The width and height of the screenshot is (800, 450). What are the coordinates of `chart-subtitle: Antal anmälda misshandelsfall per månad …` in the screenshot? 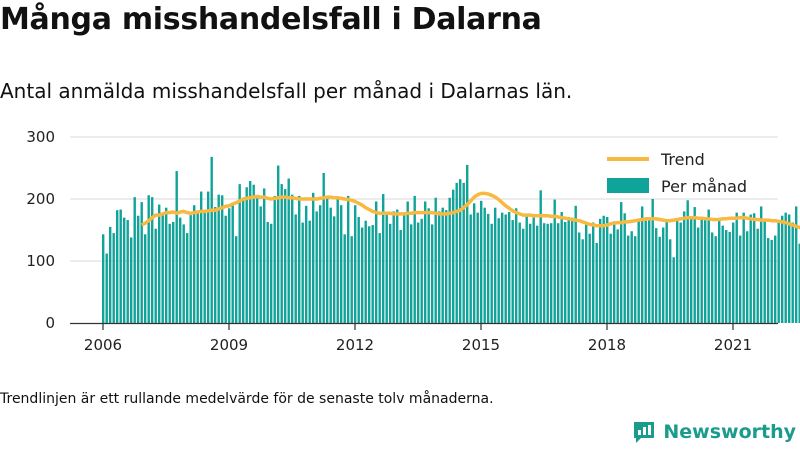 It's located at (286, 91).